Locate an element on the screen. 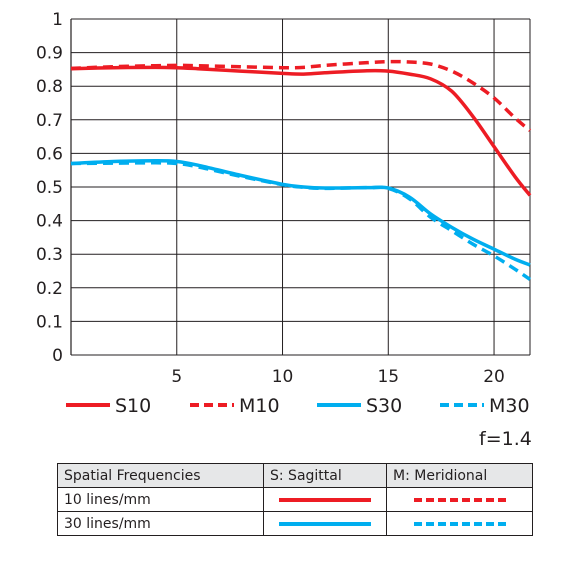  x-tick-label: 15 is located at coordinates (388, 377).